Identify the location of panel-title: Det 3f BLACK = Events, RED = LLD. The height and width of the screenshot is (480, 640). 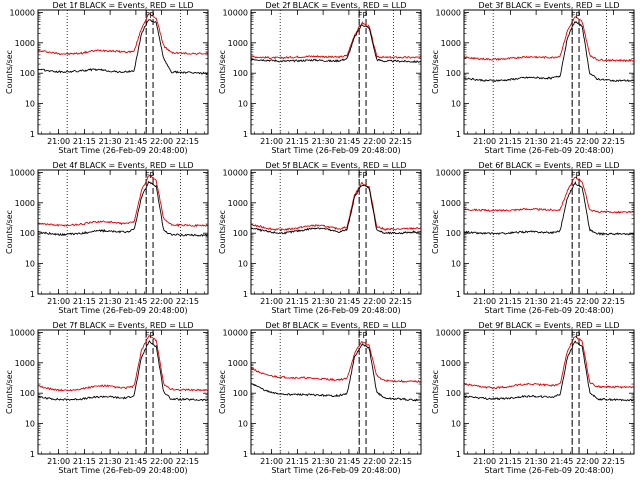
(548, 5).